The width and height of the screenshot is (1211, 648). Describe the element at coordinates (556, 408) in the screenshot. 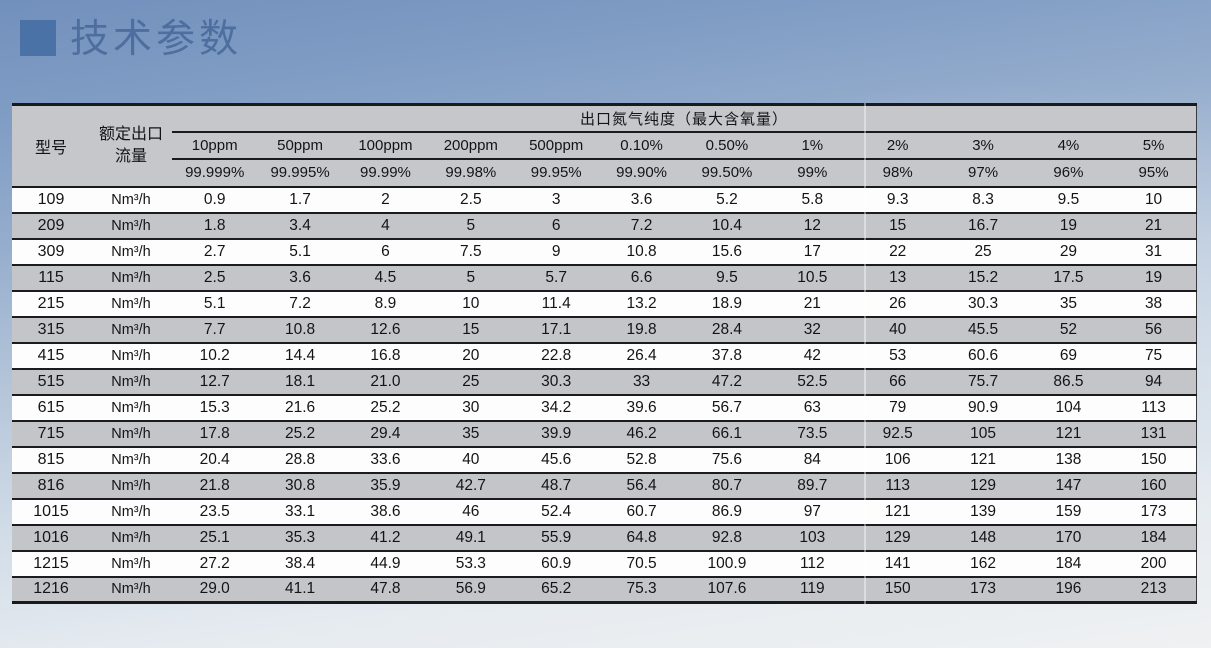

I see `value-cell: 34.2` at that location.